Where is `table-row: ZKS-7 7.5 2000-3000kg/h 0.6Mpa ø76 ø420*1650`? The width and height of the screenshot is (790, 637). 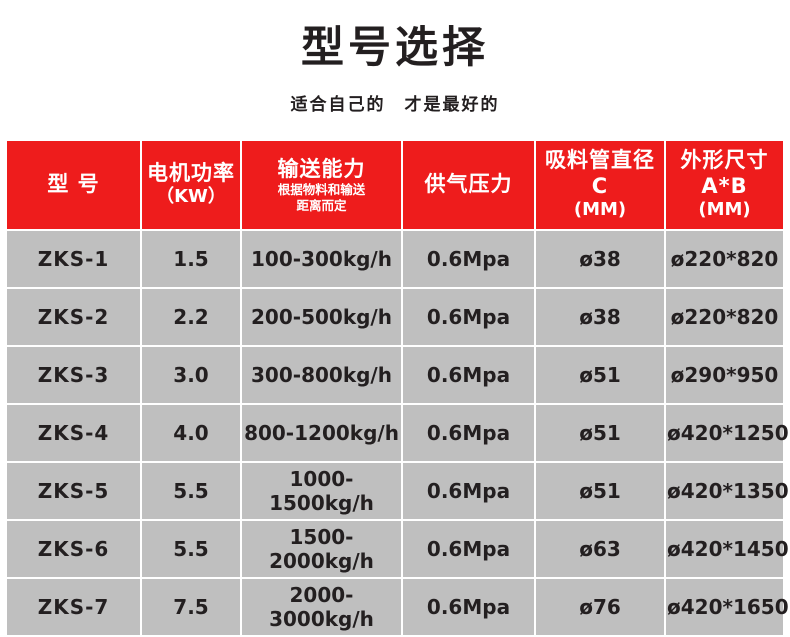
table-row: ZKS-7 7.5 2000-3000kg/h 0.6Mpa ø76 ø420*1650 is located at coordinates (397, 606).